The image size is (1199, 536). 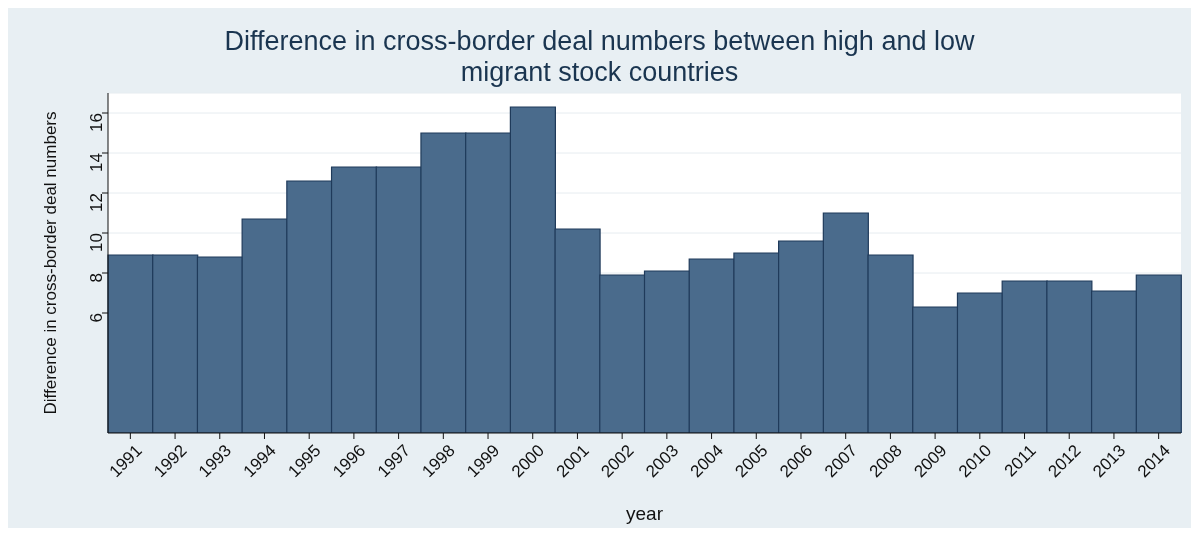 What do you see at coordinates (645, 513) in the screenshot?
I see `x-axis-title: year` at bounding box center [645, 513].